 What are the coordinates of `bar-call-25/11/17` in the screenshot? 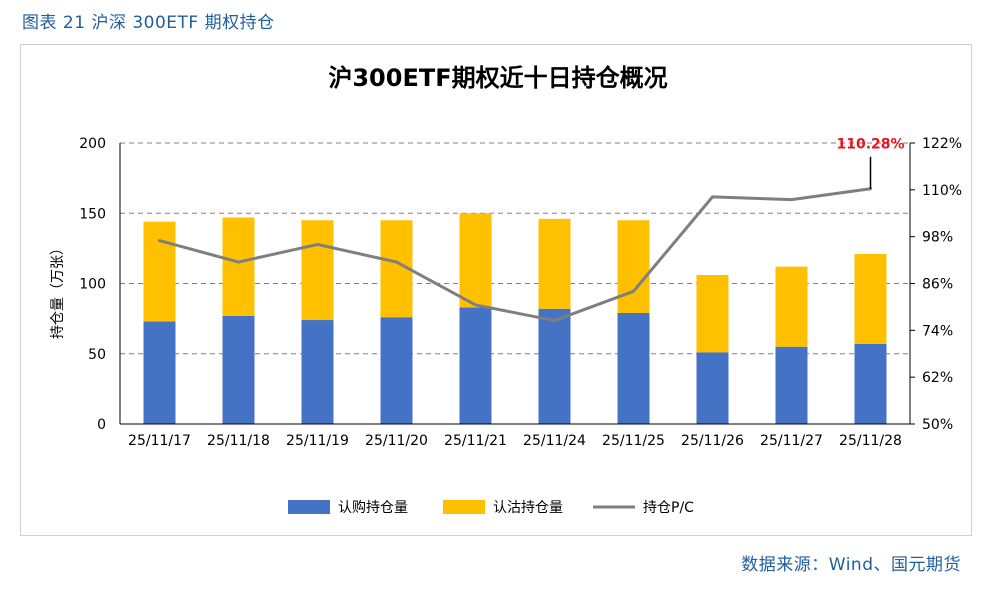 It's located at (159, 372).